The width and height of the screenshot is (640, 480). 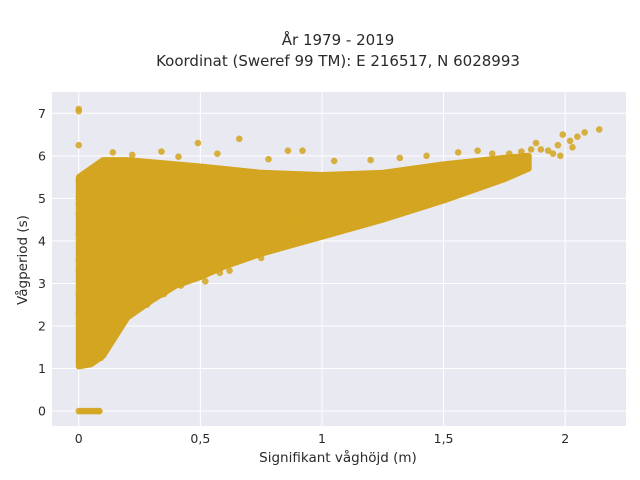 What do you see at coordinates (42, 411) in the screenshot?
I see `y-tick-label: 0` at bounding box center [42, 411].